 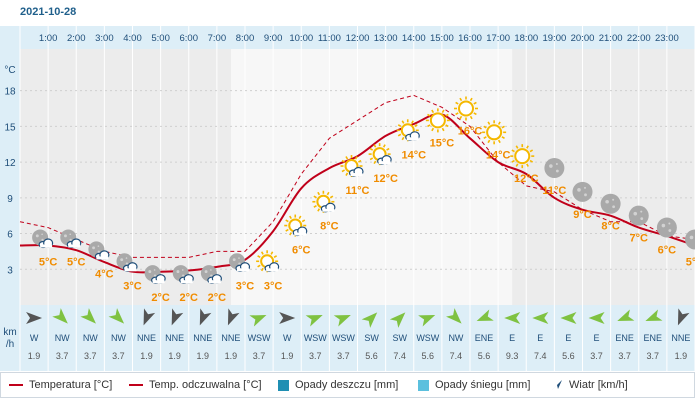 I want to click on hour-label: 15:00, so click(x=442, y=38).